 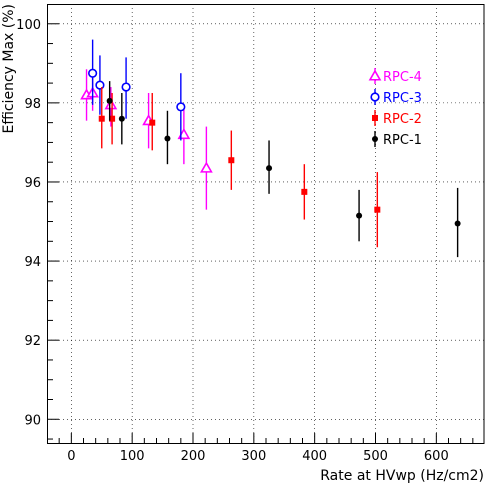 What do you see at coordinates (402, 119) in the screenshot?
I see `legend-label: RPC-2` at bounding box center [402, 119].